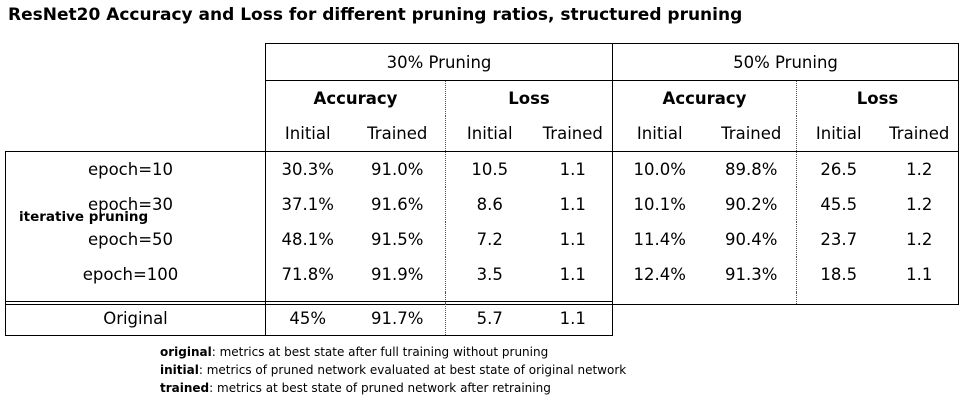 This screenshot has width=971, height=409. What do you see at coordinates (179, 370) in the screenshot?
I see `footnote-term: initial` at bounding box center [179, 370].